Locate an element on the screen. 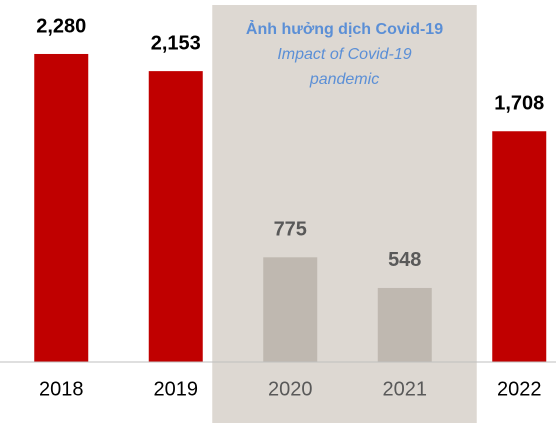  x-tick-label: 2020 is located at coordinates (290, 389).